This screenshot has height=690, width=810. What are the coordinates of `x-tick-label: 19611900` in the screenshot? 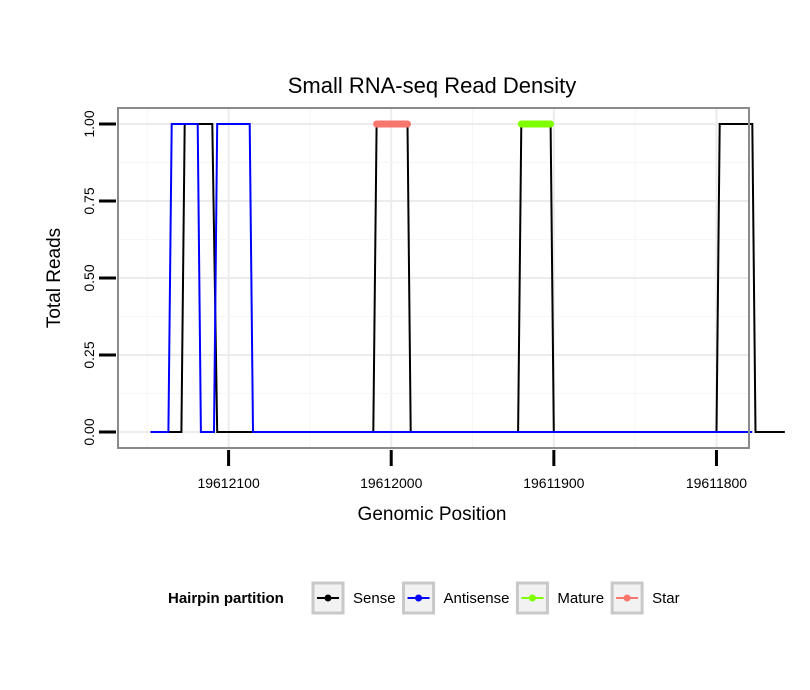 It's located at (553, 483).